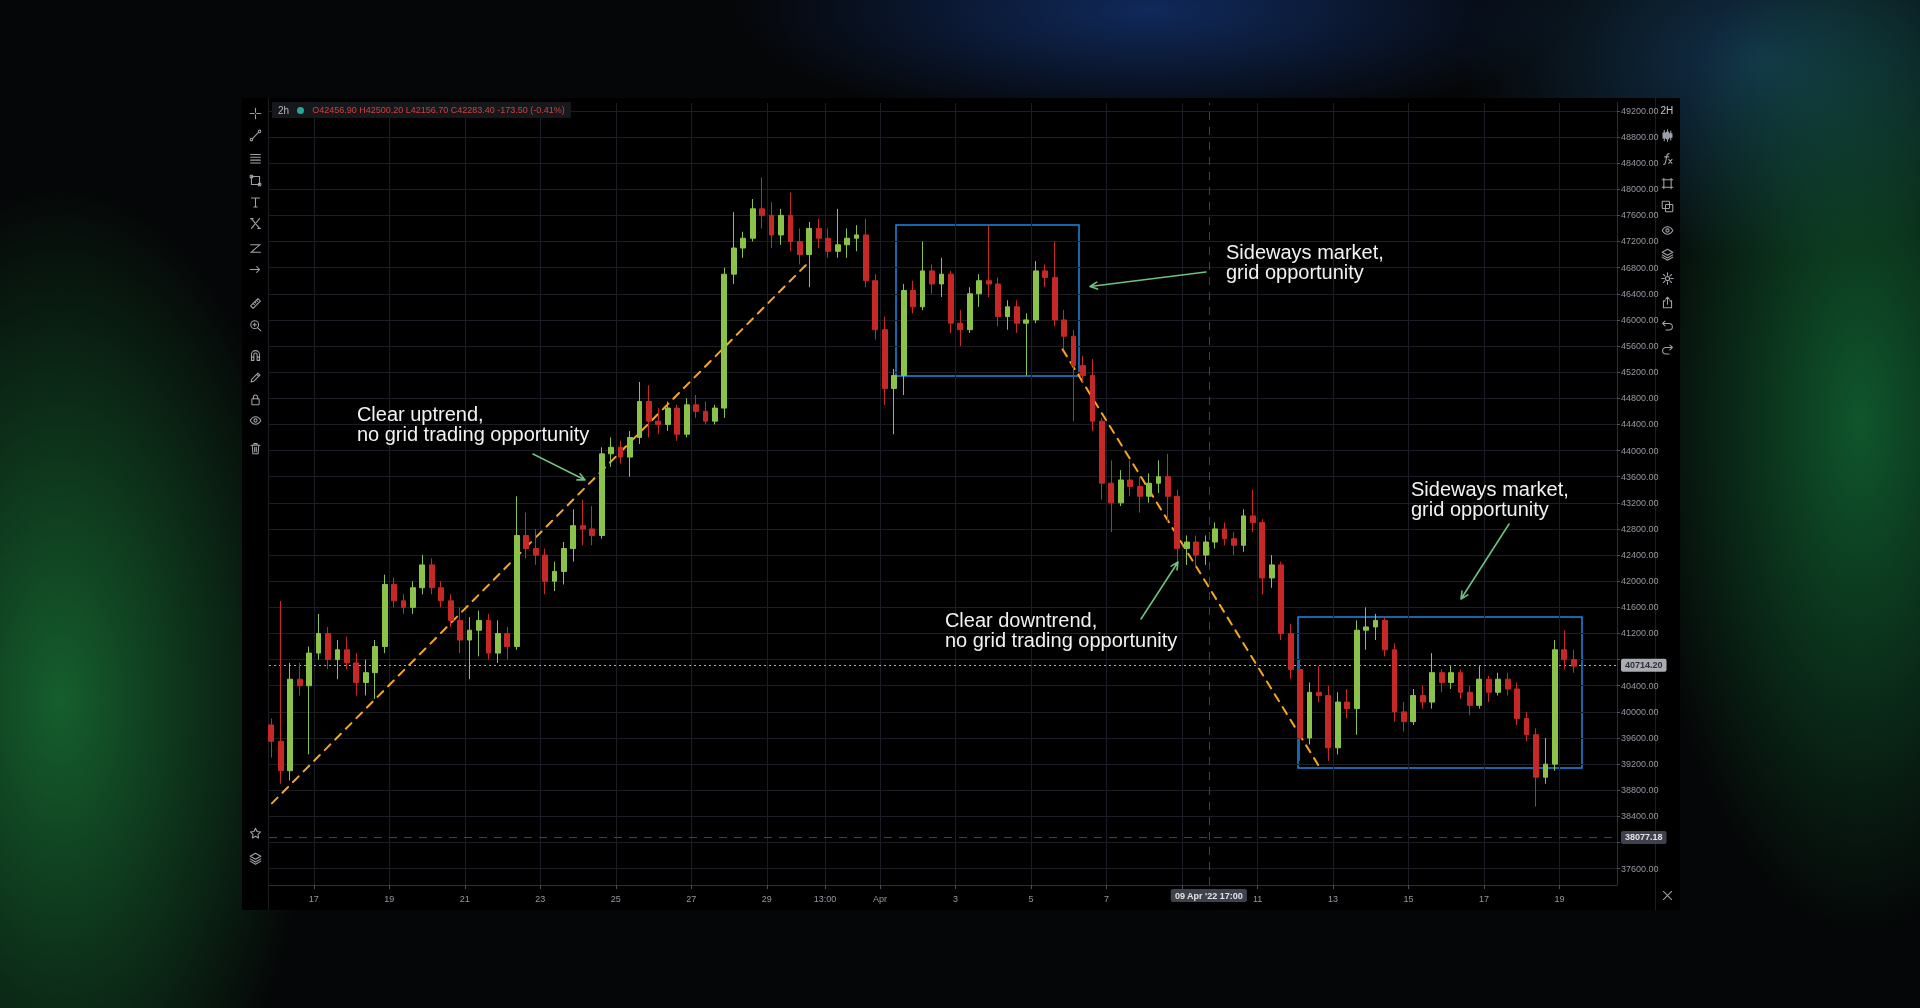 This screenshot has width=1920, height=1008. I want to click on y-tick-label: 37600.00, so click(1640, 868).